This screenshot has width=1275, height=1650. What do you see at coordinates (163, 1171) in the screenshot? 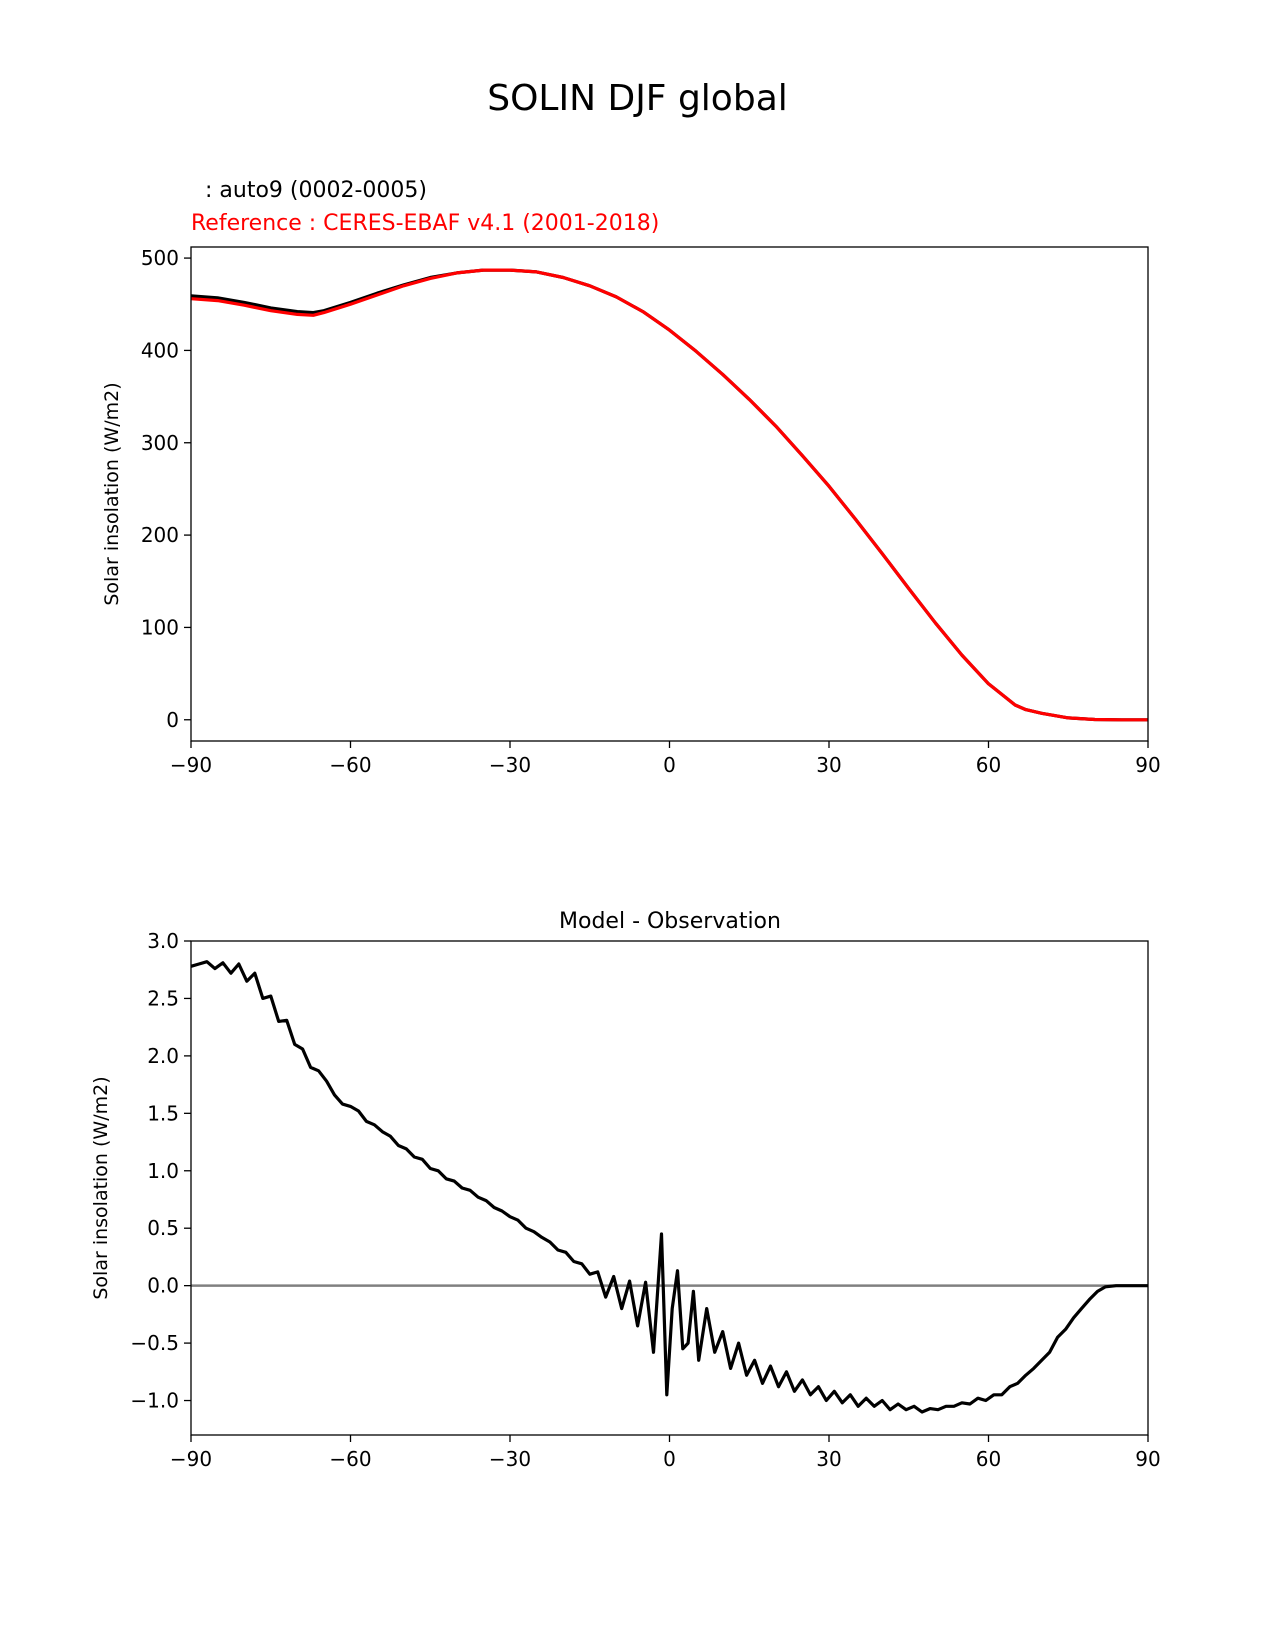
I see `y-tick-label: 1.0` at bounding box center [163, 1171].